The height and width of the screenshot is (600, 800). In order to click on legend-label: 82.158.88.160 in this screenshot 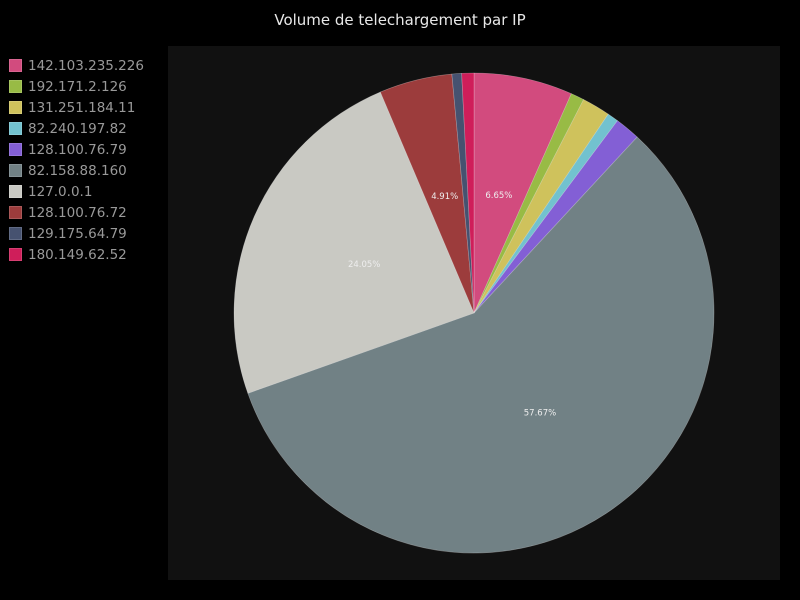, I will do `click(77, 170)`.